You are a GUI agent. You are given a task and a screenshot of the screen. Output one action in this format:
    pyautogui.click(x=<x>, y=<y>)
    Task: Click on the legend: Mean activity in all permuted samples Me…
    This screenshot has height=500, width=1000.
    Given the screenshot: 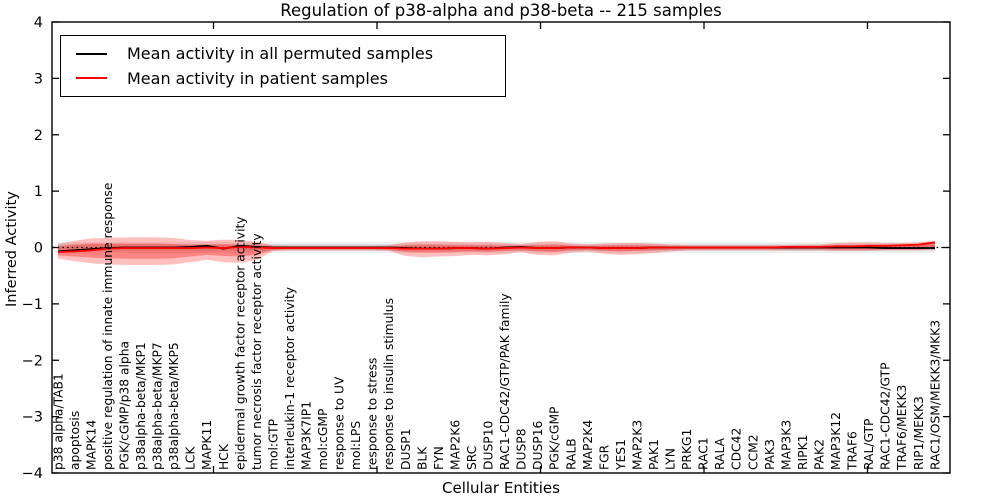 What is the action you would take?
    pyautogui.click(x=283, y=66)
    